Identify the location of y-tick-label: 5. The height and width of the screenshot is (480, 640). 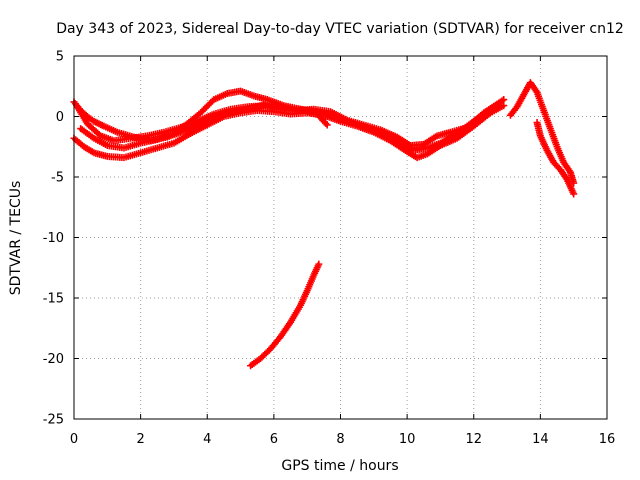
(60, 57).